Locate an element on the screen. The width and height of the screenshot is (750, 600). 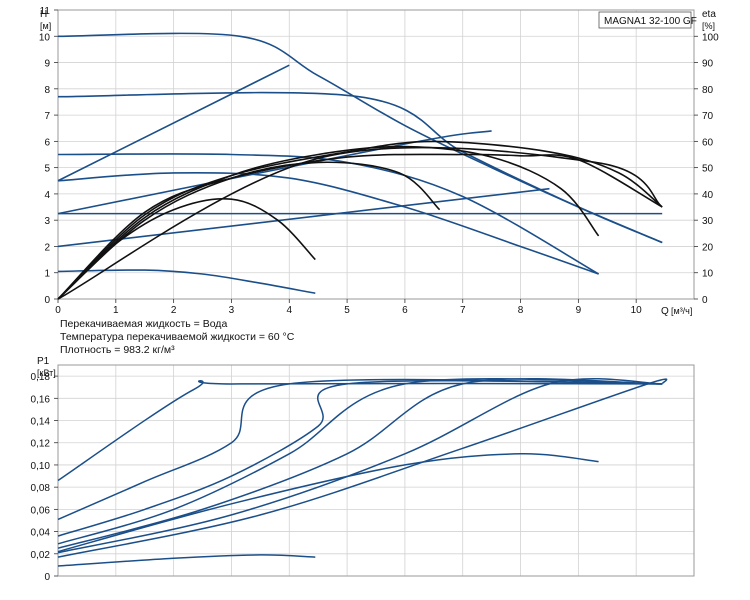
p1-tick-label: 0 is located at coordinates (47, 577).